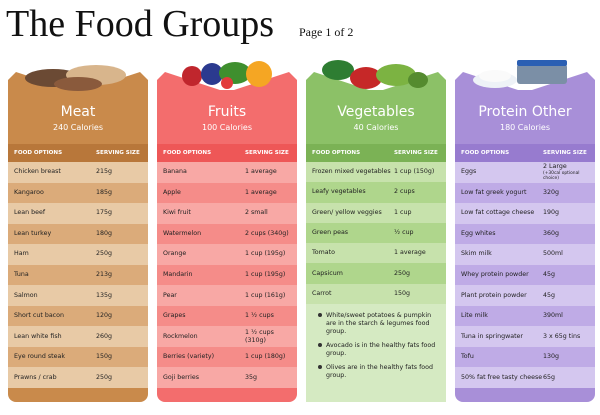 This screenshot has height=415, width=600. I want to click on serving-size: 2 cups, so click(417, 192).